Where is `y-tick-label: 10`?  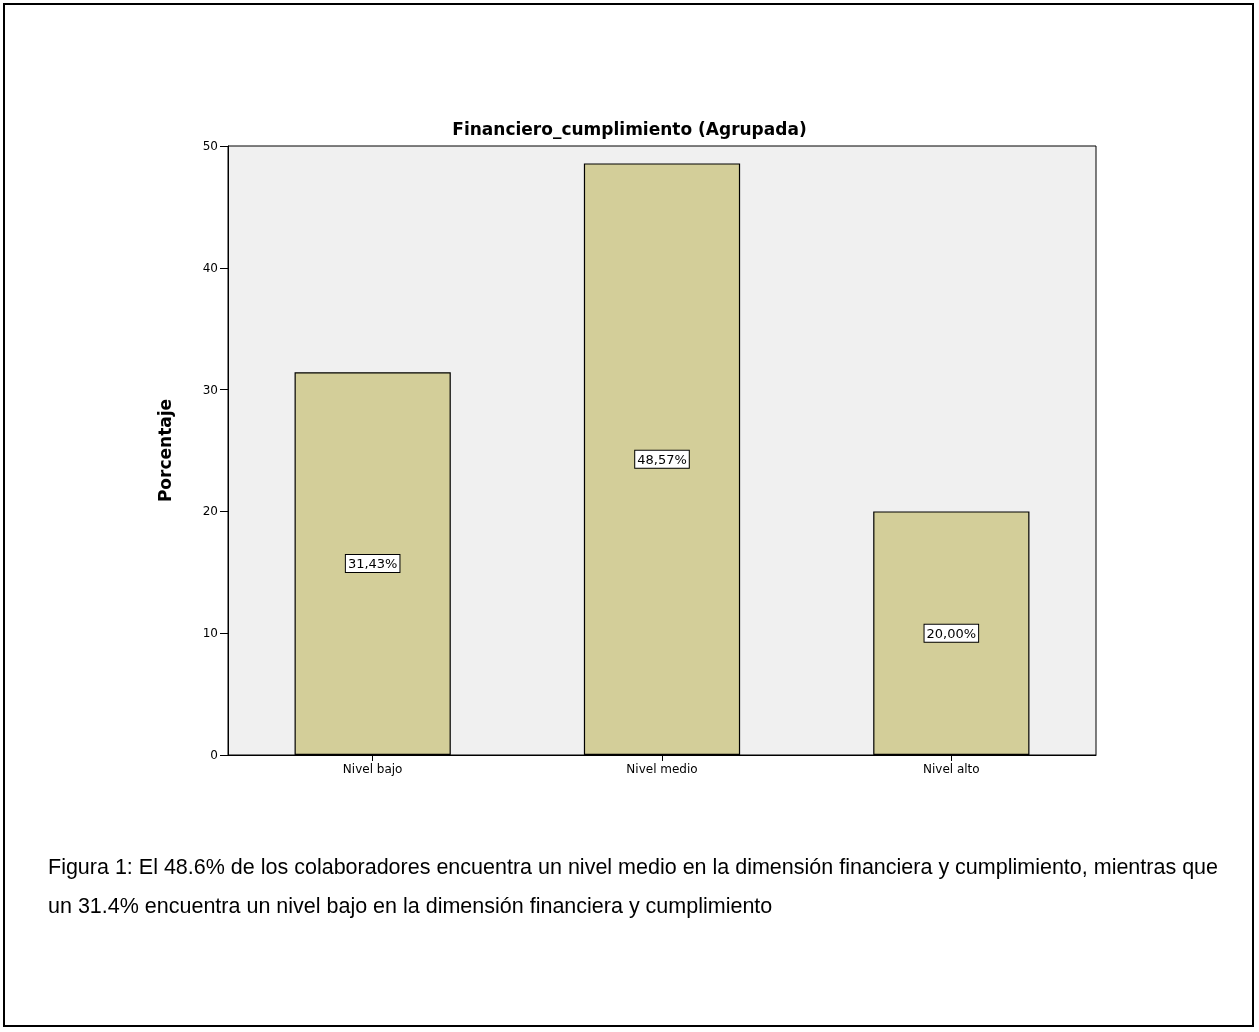 y-tick-label: 10 is located at coordinates (210, 633).